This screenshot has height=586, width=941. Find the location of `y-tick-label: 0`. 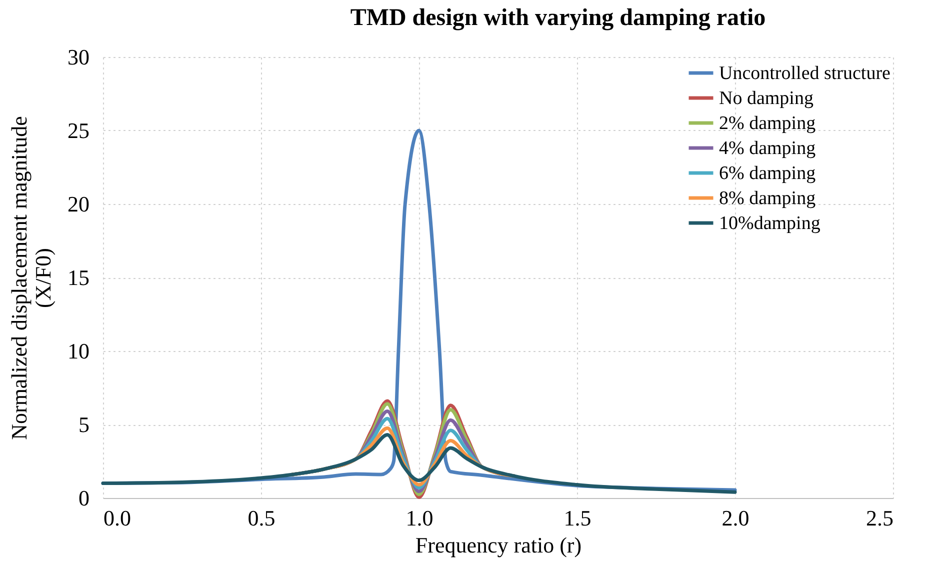

y-tick-label: 0 is located at coordinates (84, 498).